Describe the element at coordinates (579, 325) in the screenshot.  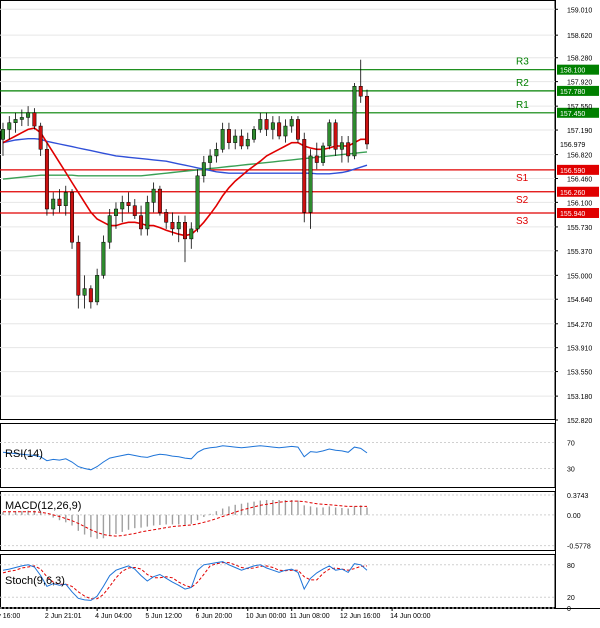
I see `price-tick-label: 154.270` at that location.